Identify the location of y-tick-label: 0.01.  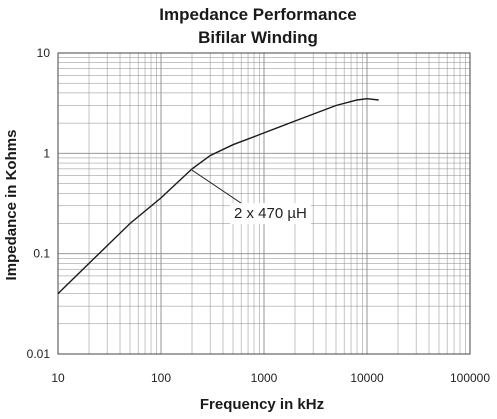
(39, 354).